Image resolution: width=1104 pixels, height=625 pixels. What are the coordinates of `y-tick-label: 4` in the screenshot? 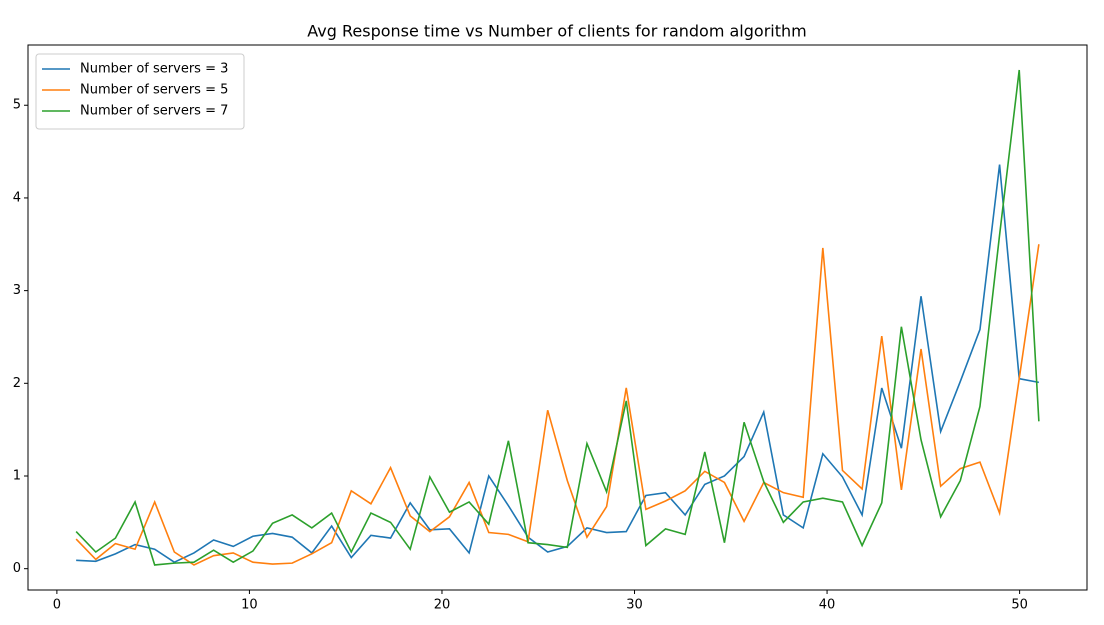 It's located at (17, 197).